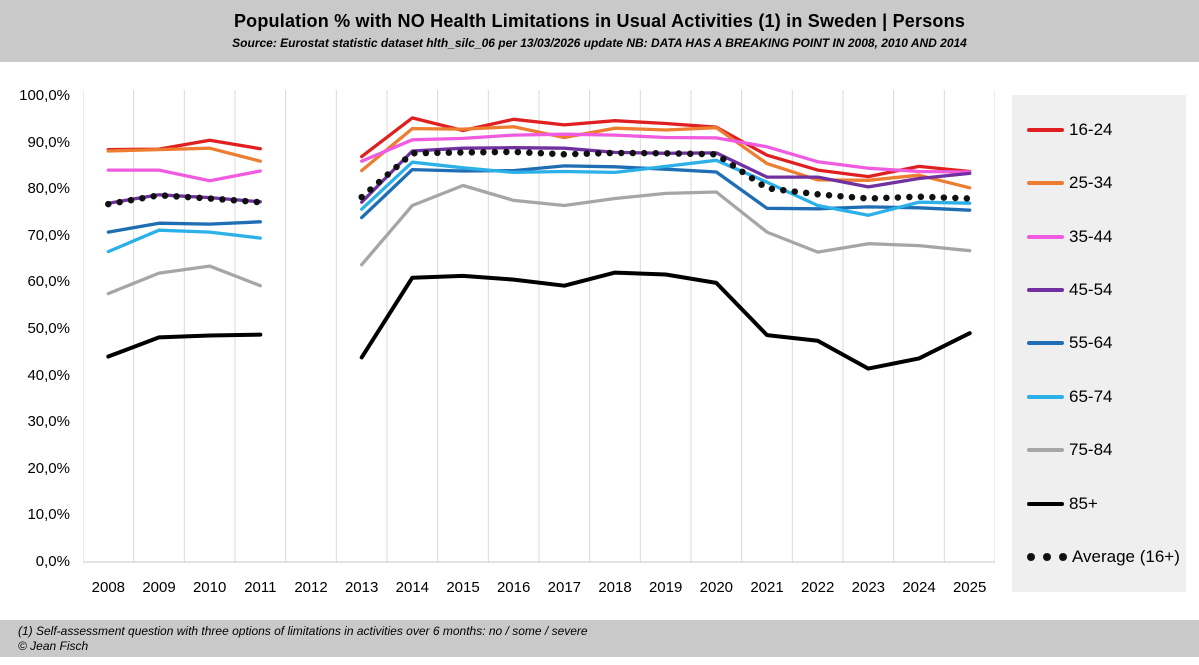 The image size is (1199, 665). I want to click on y-tick-label: 90,0%, so click(48, 142).